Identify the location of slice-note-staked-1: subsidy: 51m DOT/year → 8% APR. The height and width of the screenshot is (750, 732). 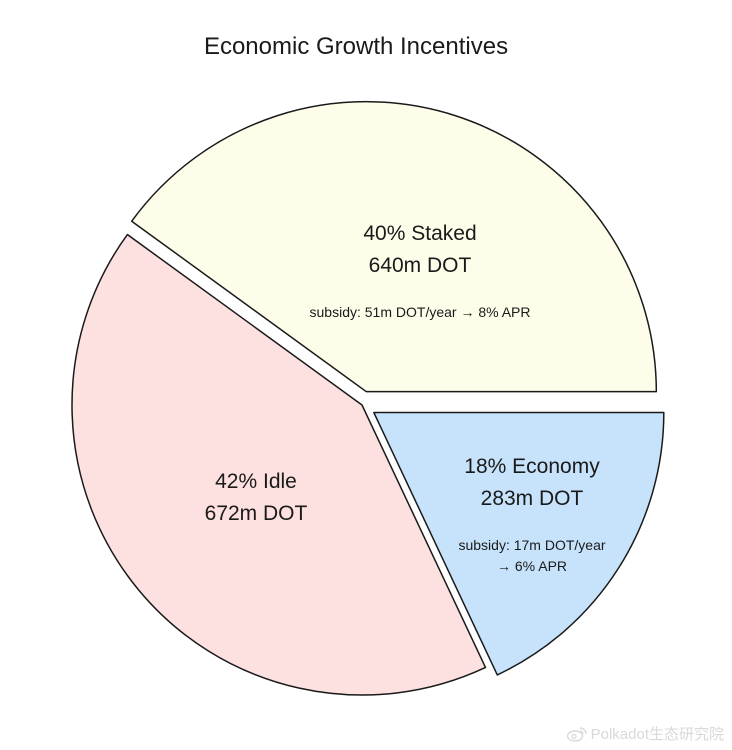
(420, 312).